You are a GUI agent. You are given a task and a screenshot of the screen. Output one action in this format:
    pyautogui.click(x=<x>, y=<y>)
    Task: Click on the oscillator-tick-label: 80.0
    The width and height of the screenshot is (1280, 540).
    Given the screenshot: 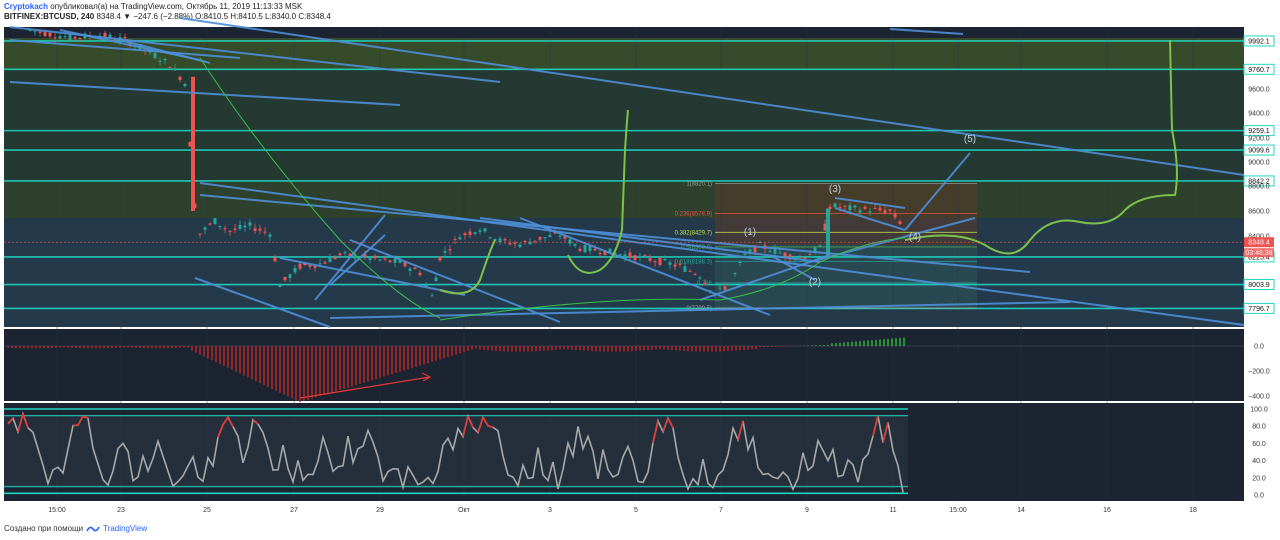 What is the action you would take?
    pyautogui.click(x=1259, y=427)
    